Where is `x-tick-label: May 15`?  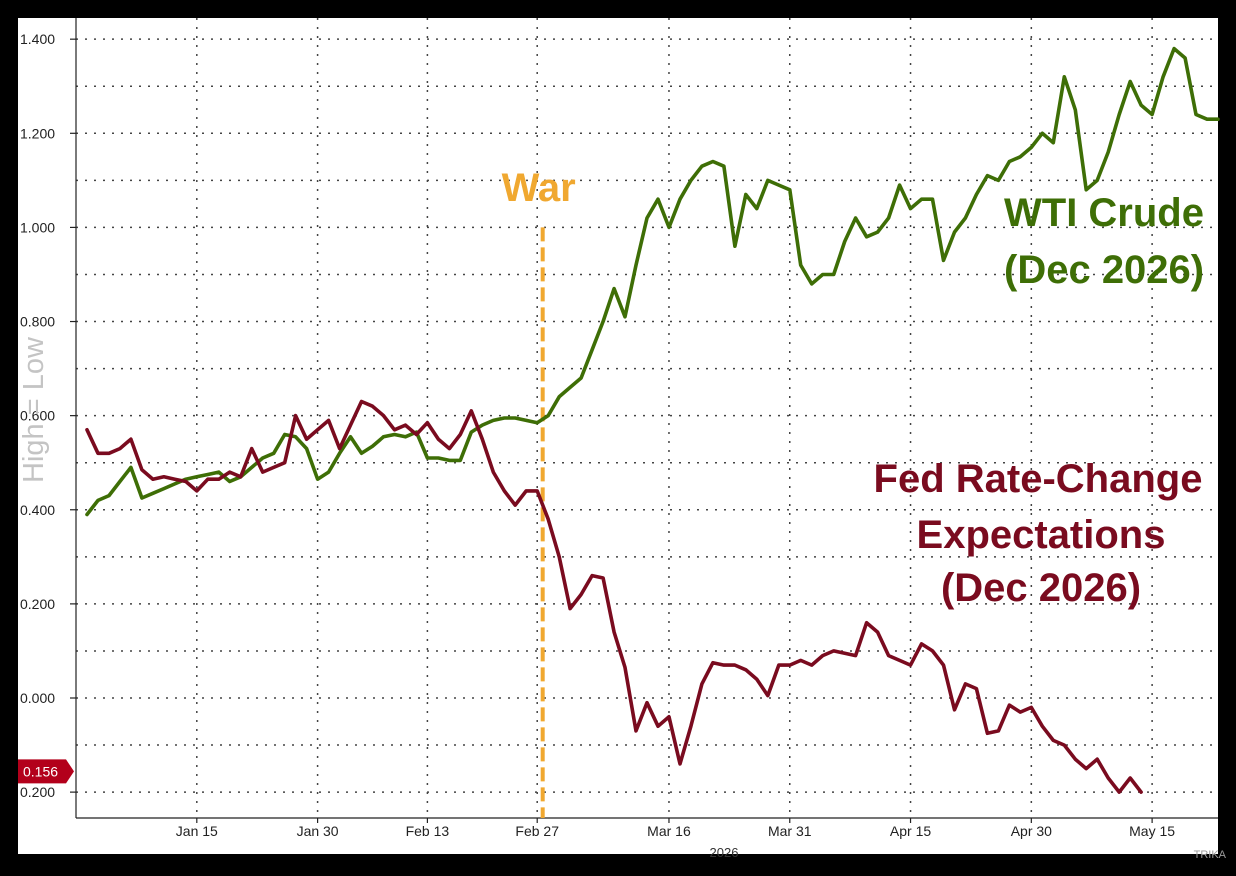
x-tick-label: May 15 is located at coordinates (1152, 831).